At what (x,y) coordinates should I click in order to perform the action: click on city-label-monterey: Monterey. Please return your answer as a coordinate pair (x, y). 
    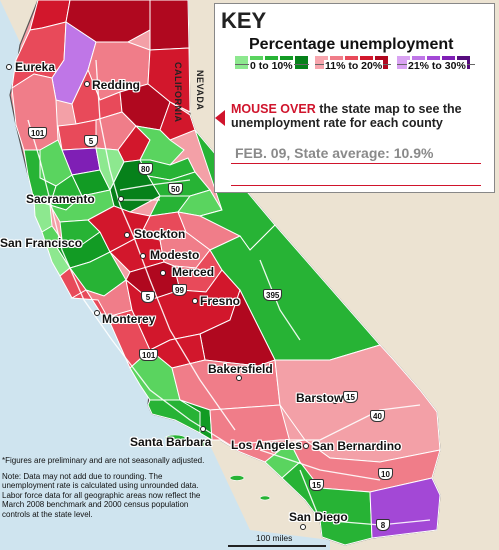
    Looking at the image, I should click on (129, 319).